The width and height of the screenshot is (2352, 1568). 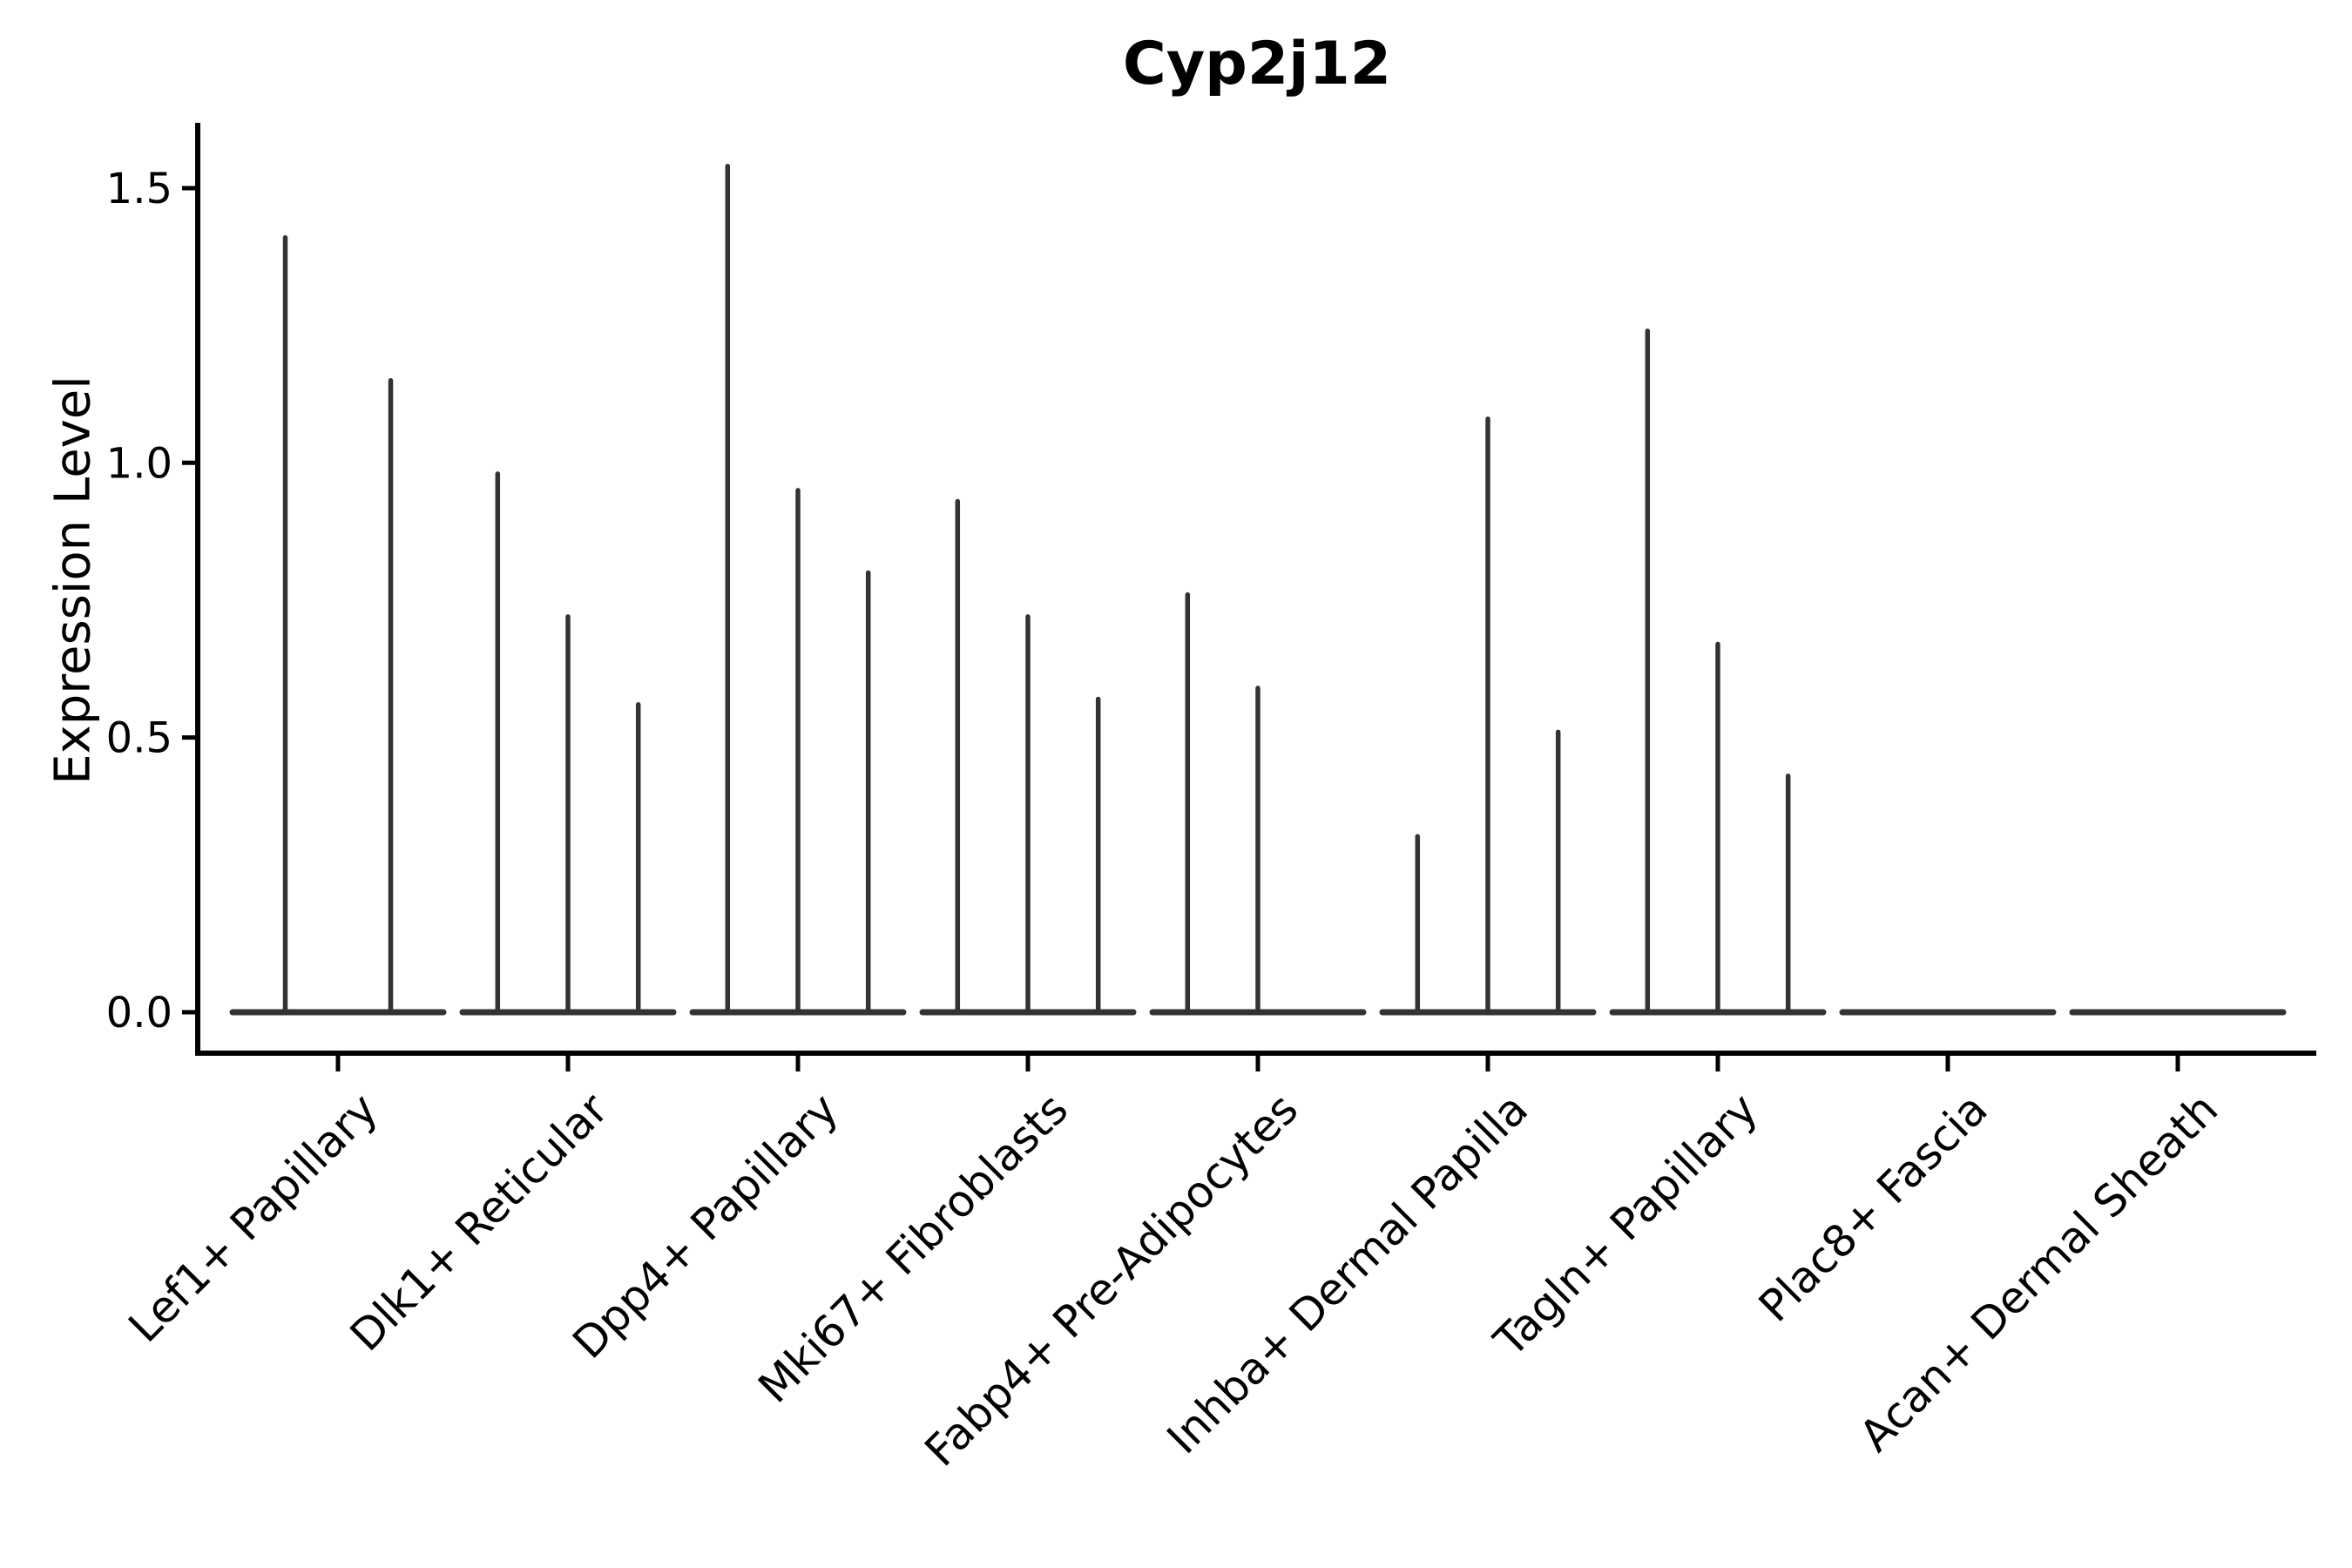 I want to click on y-axis-label: Expression Level, so click(x=73, y=580).